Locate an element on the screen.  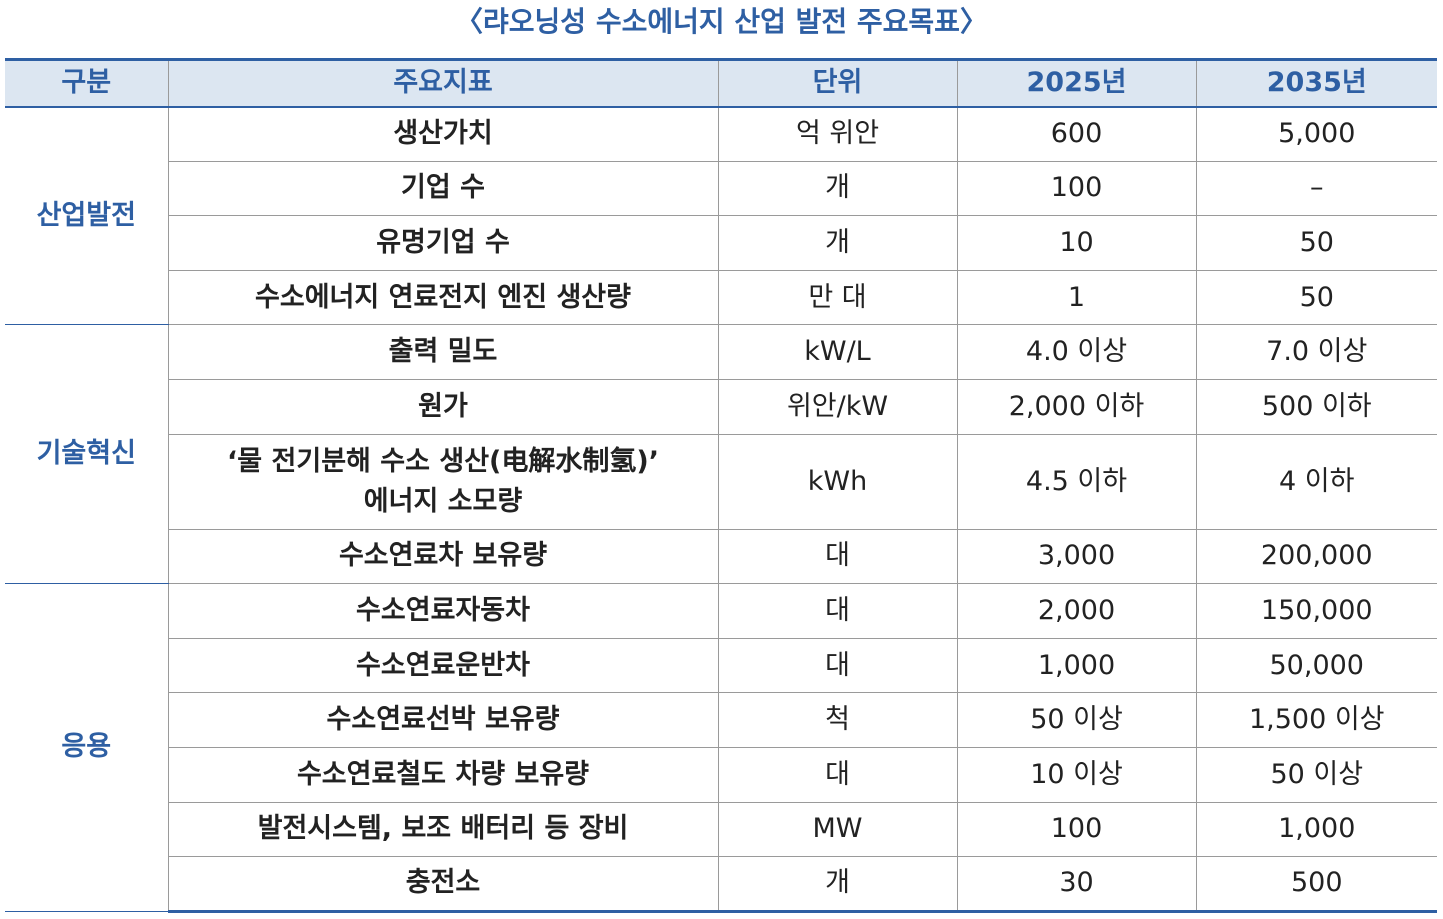
indicator-cell: 수소에너지 연료전지 엔진 생산량 is located at coordinates (443, 297).